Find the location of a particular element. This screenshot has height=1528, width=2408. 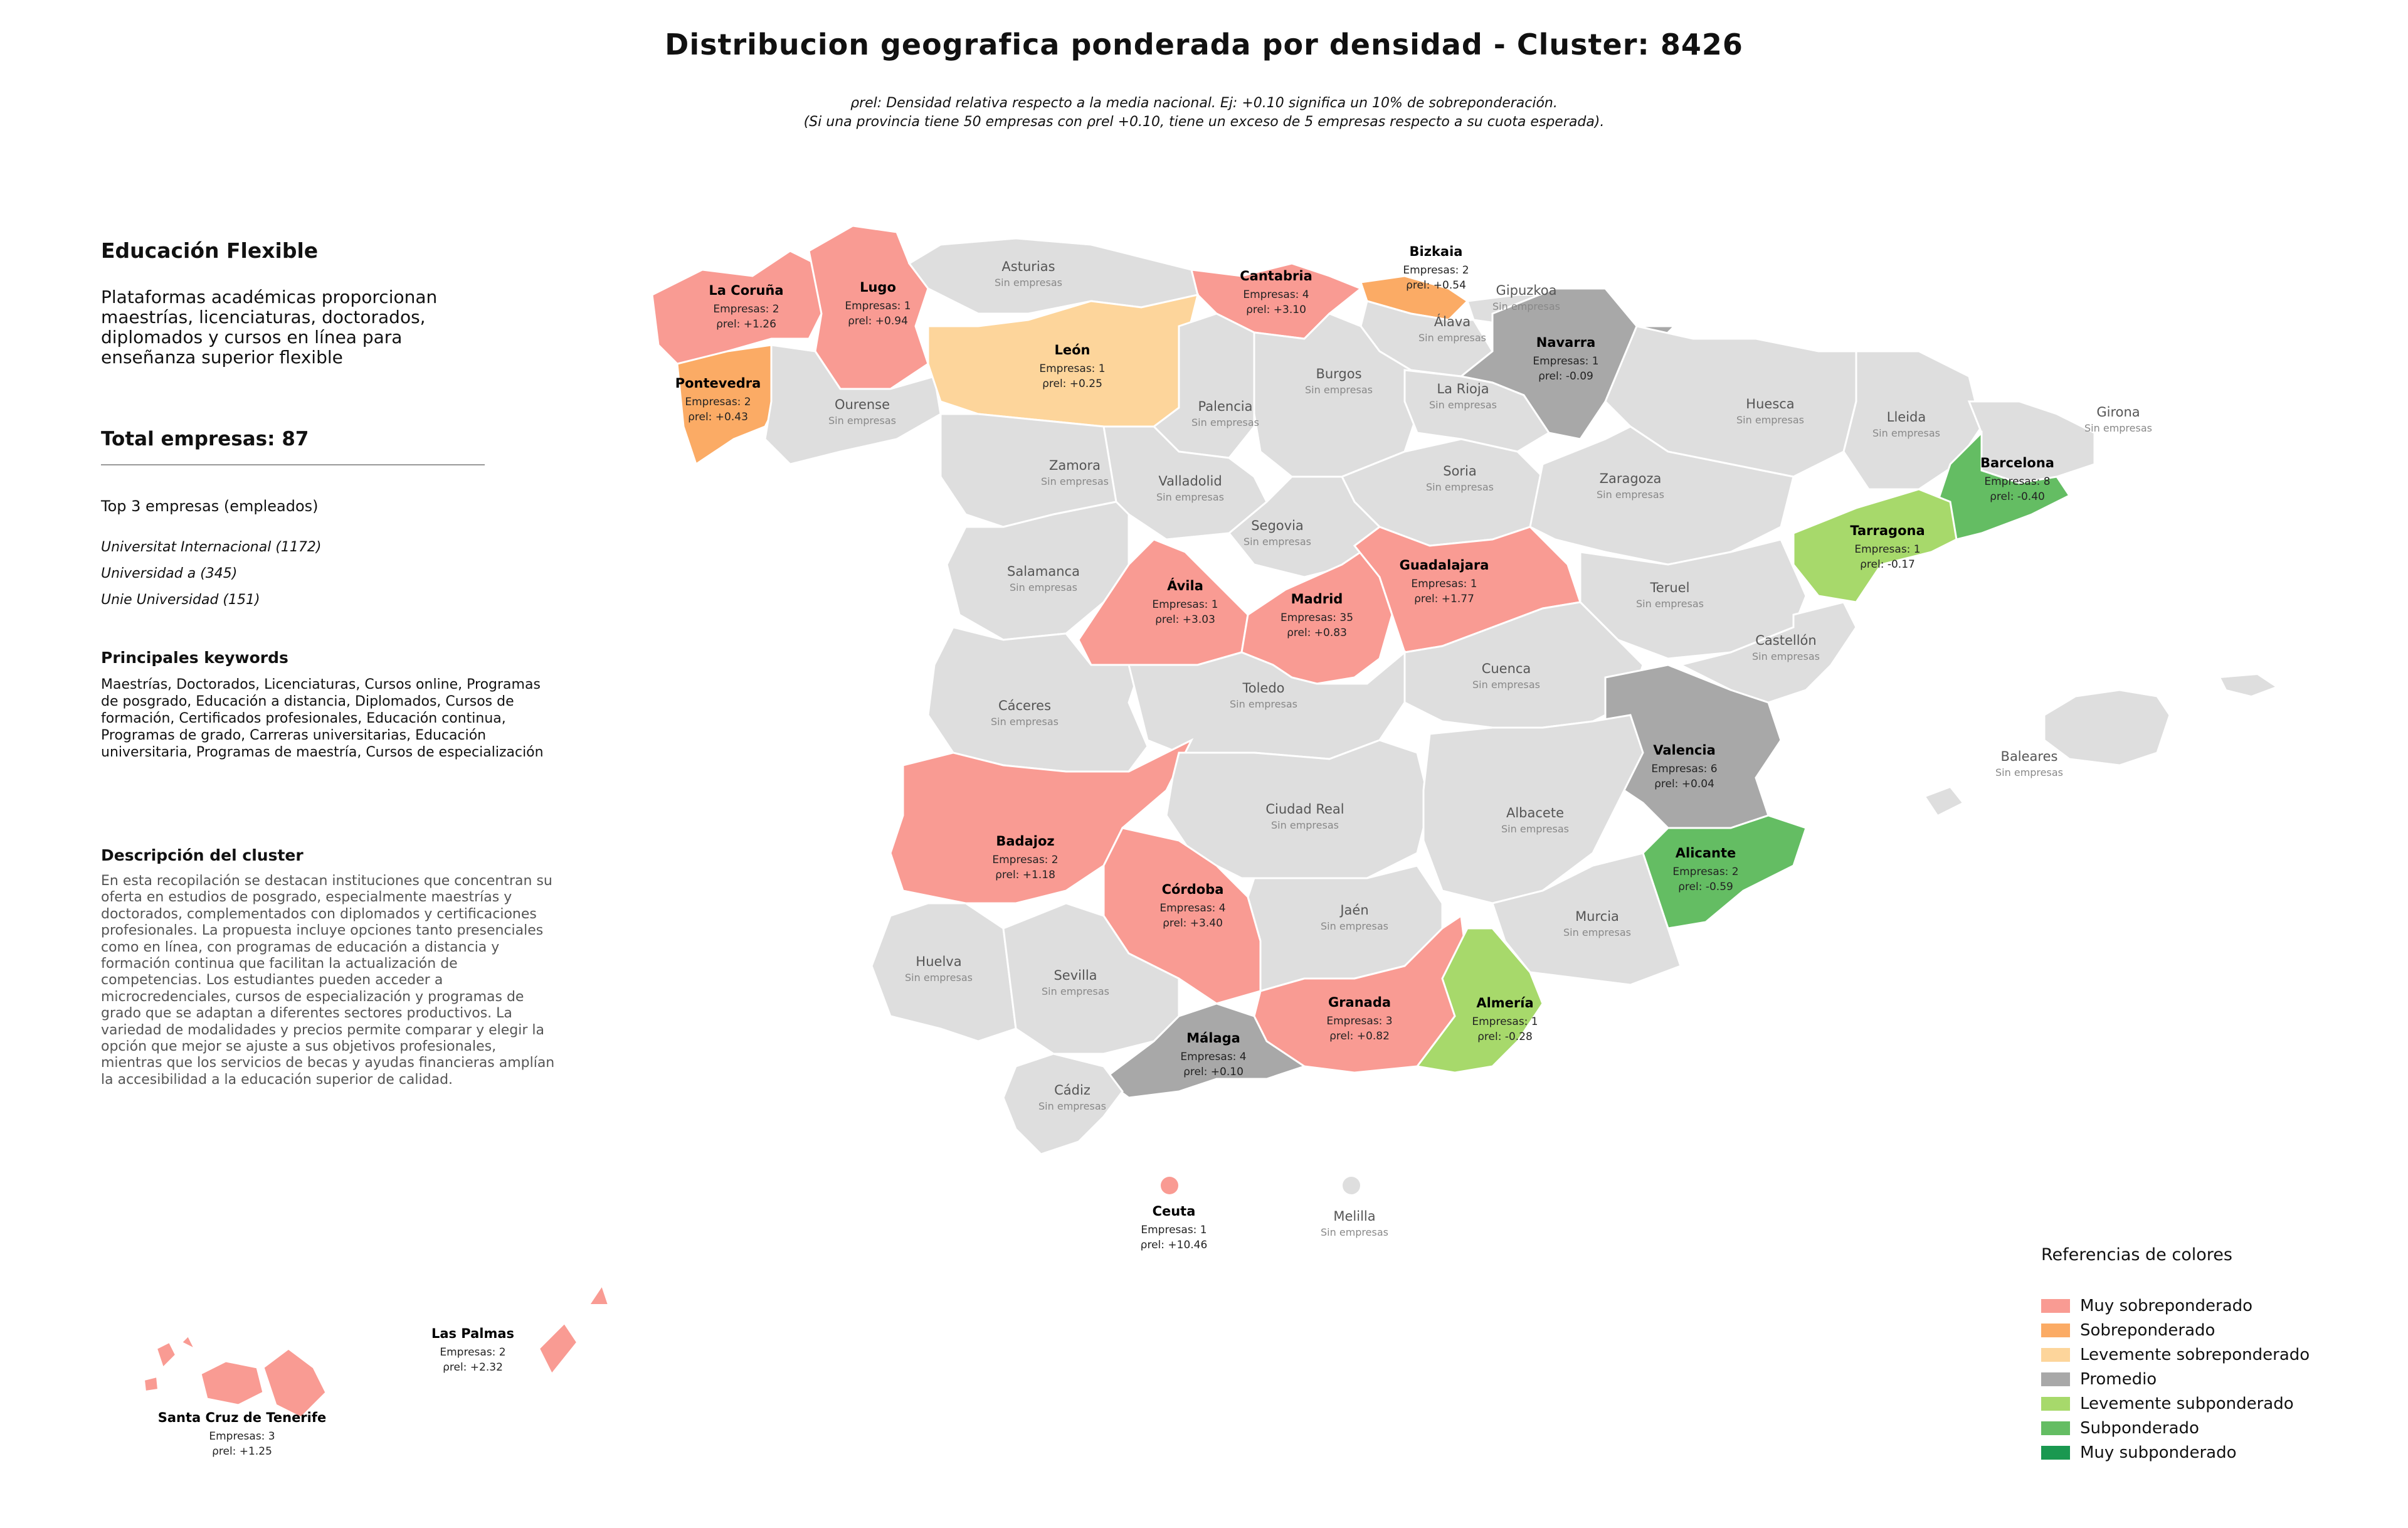

legend-title: Referencias de colores is located at coordinates (2136, 1255).